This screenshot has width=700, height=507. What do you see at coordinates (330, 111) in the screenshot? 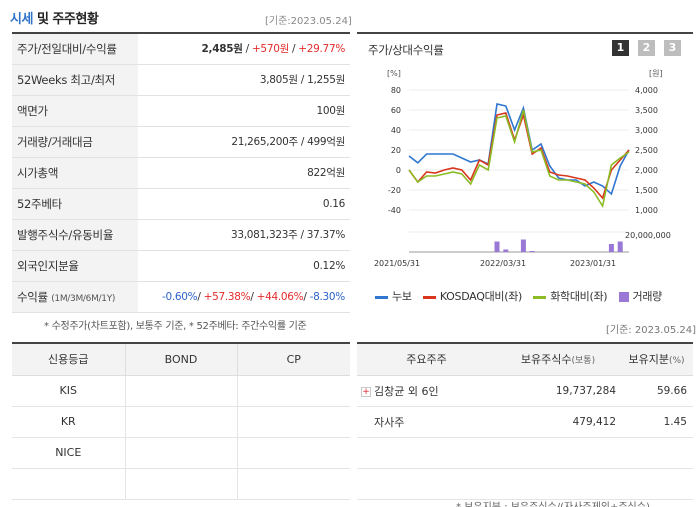
I see `row-value: 100원` at bounding box center [330, 111].